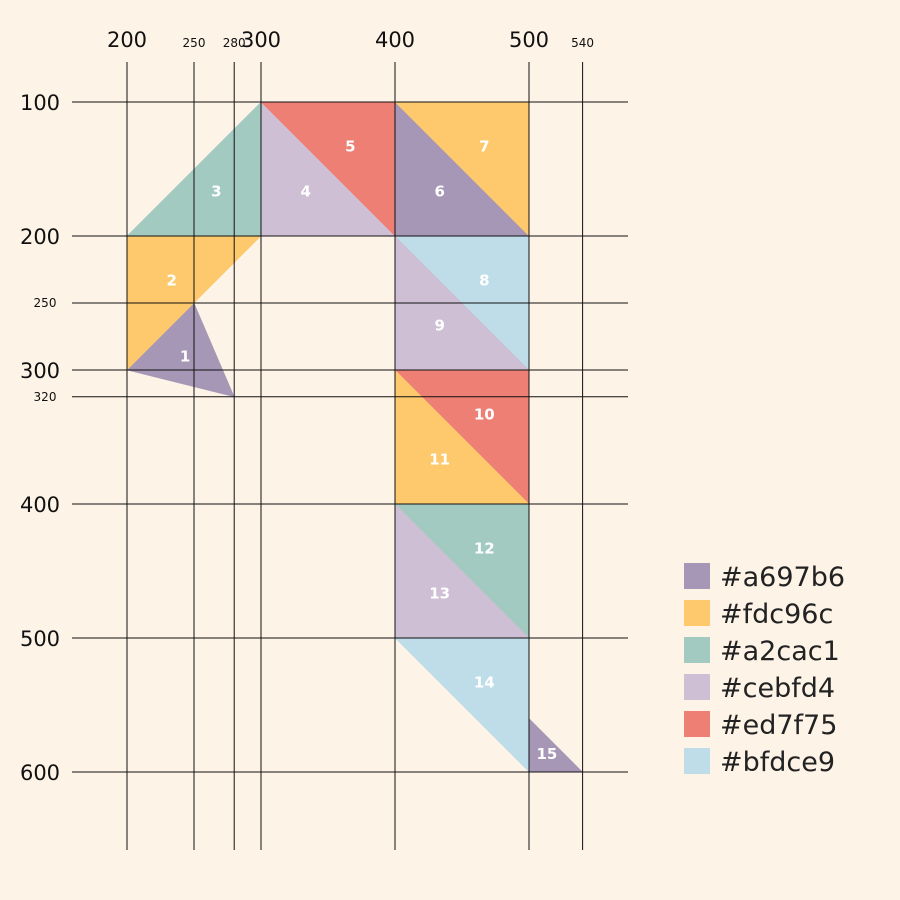 The height and width of the screenshot is (900, 900). Describe the element at coordinates (261, 40) in the screenshot. I see `x-tick-label-300: 300` at that location.